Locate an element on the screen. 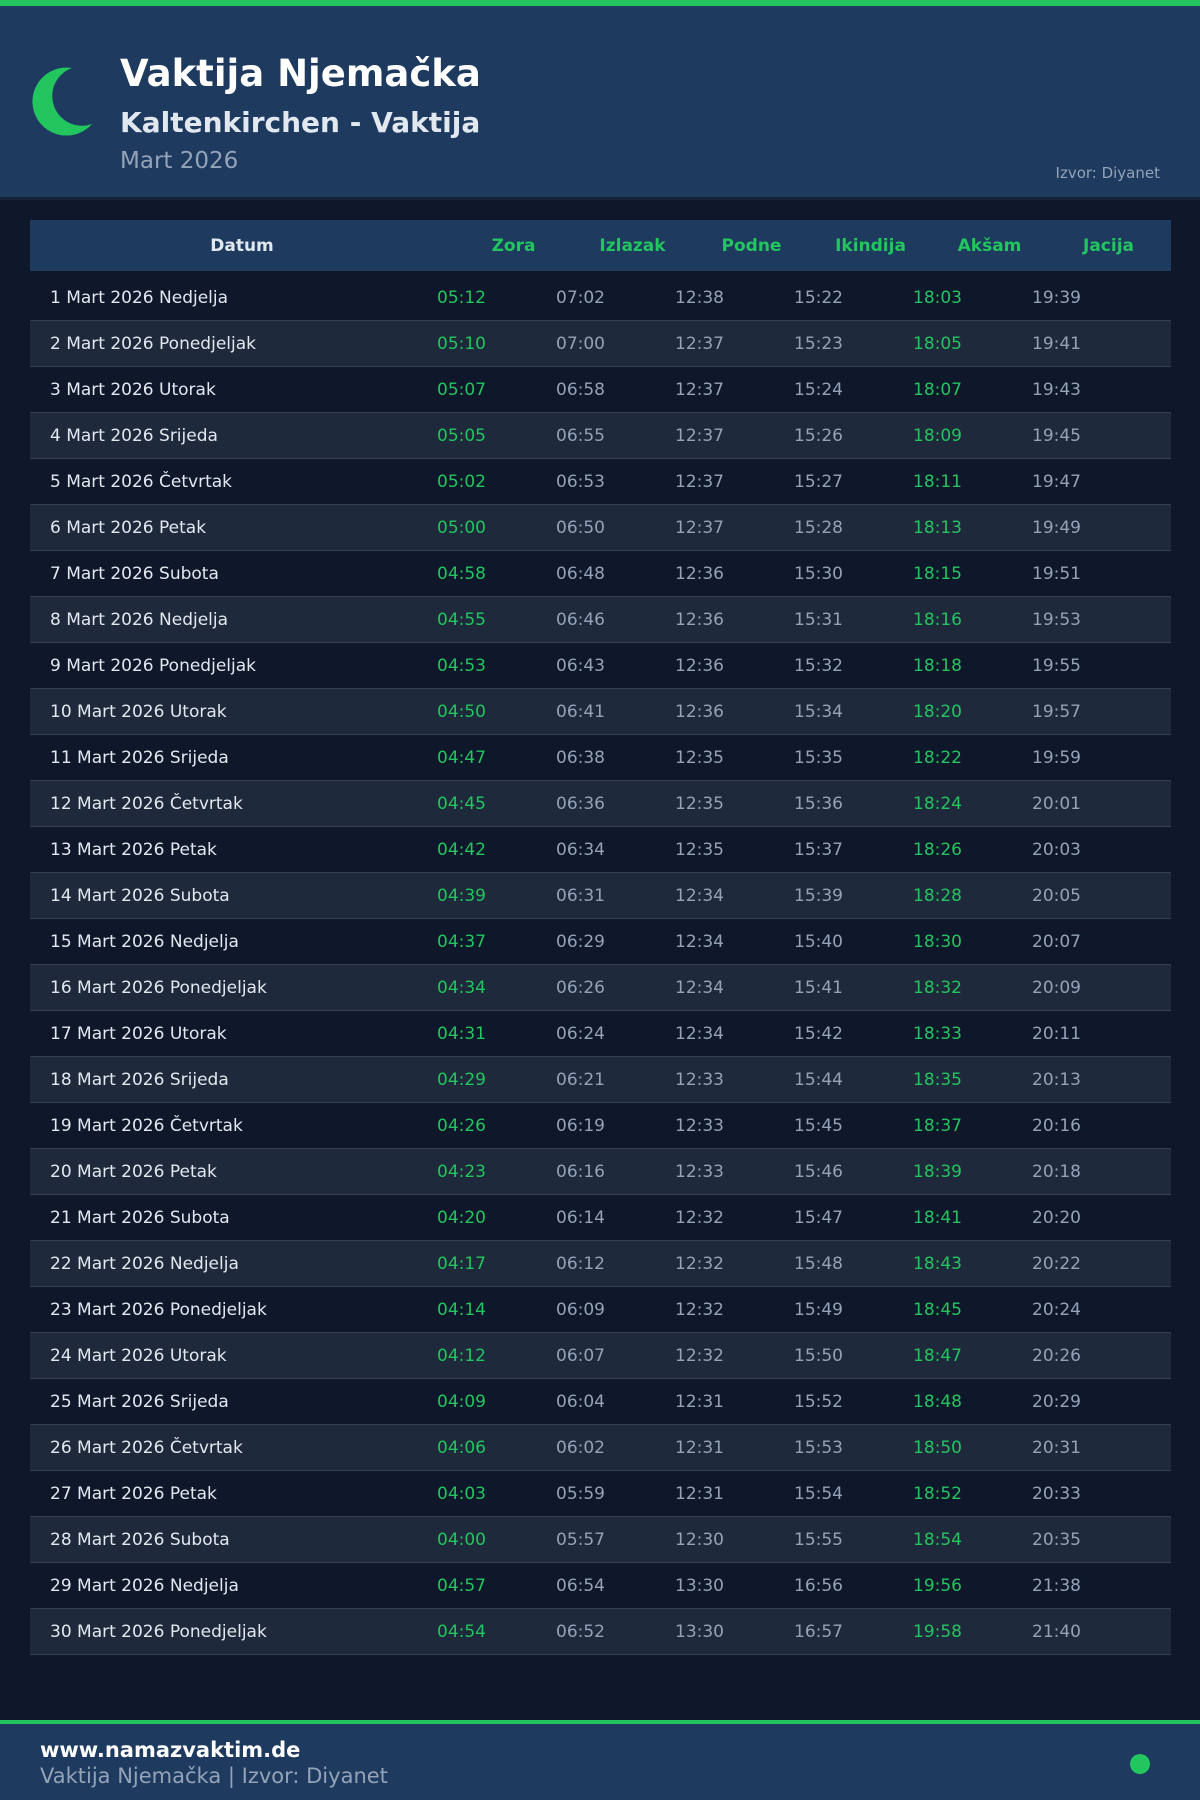 This screenshot has width=1200, height=1800. cell-aksam: 18:09 is located at coordinates (937, 435).